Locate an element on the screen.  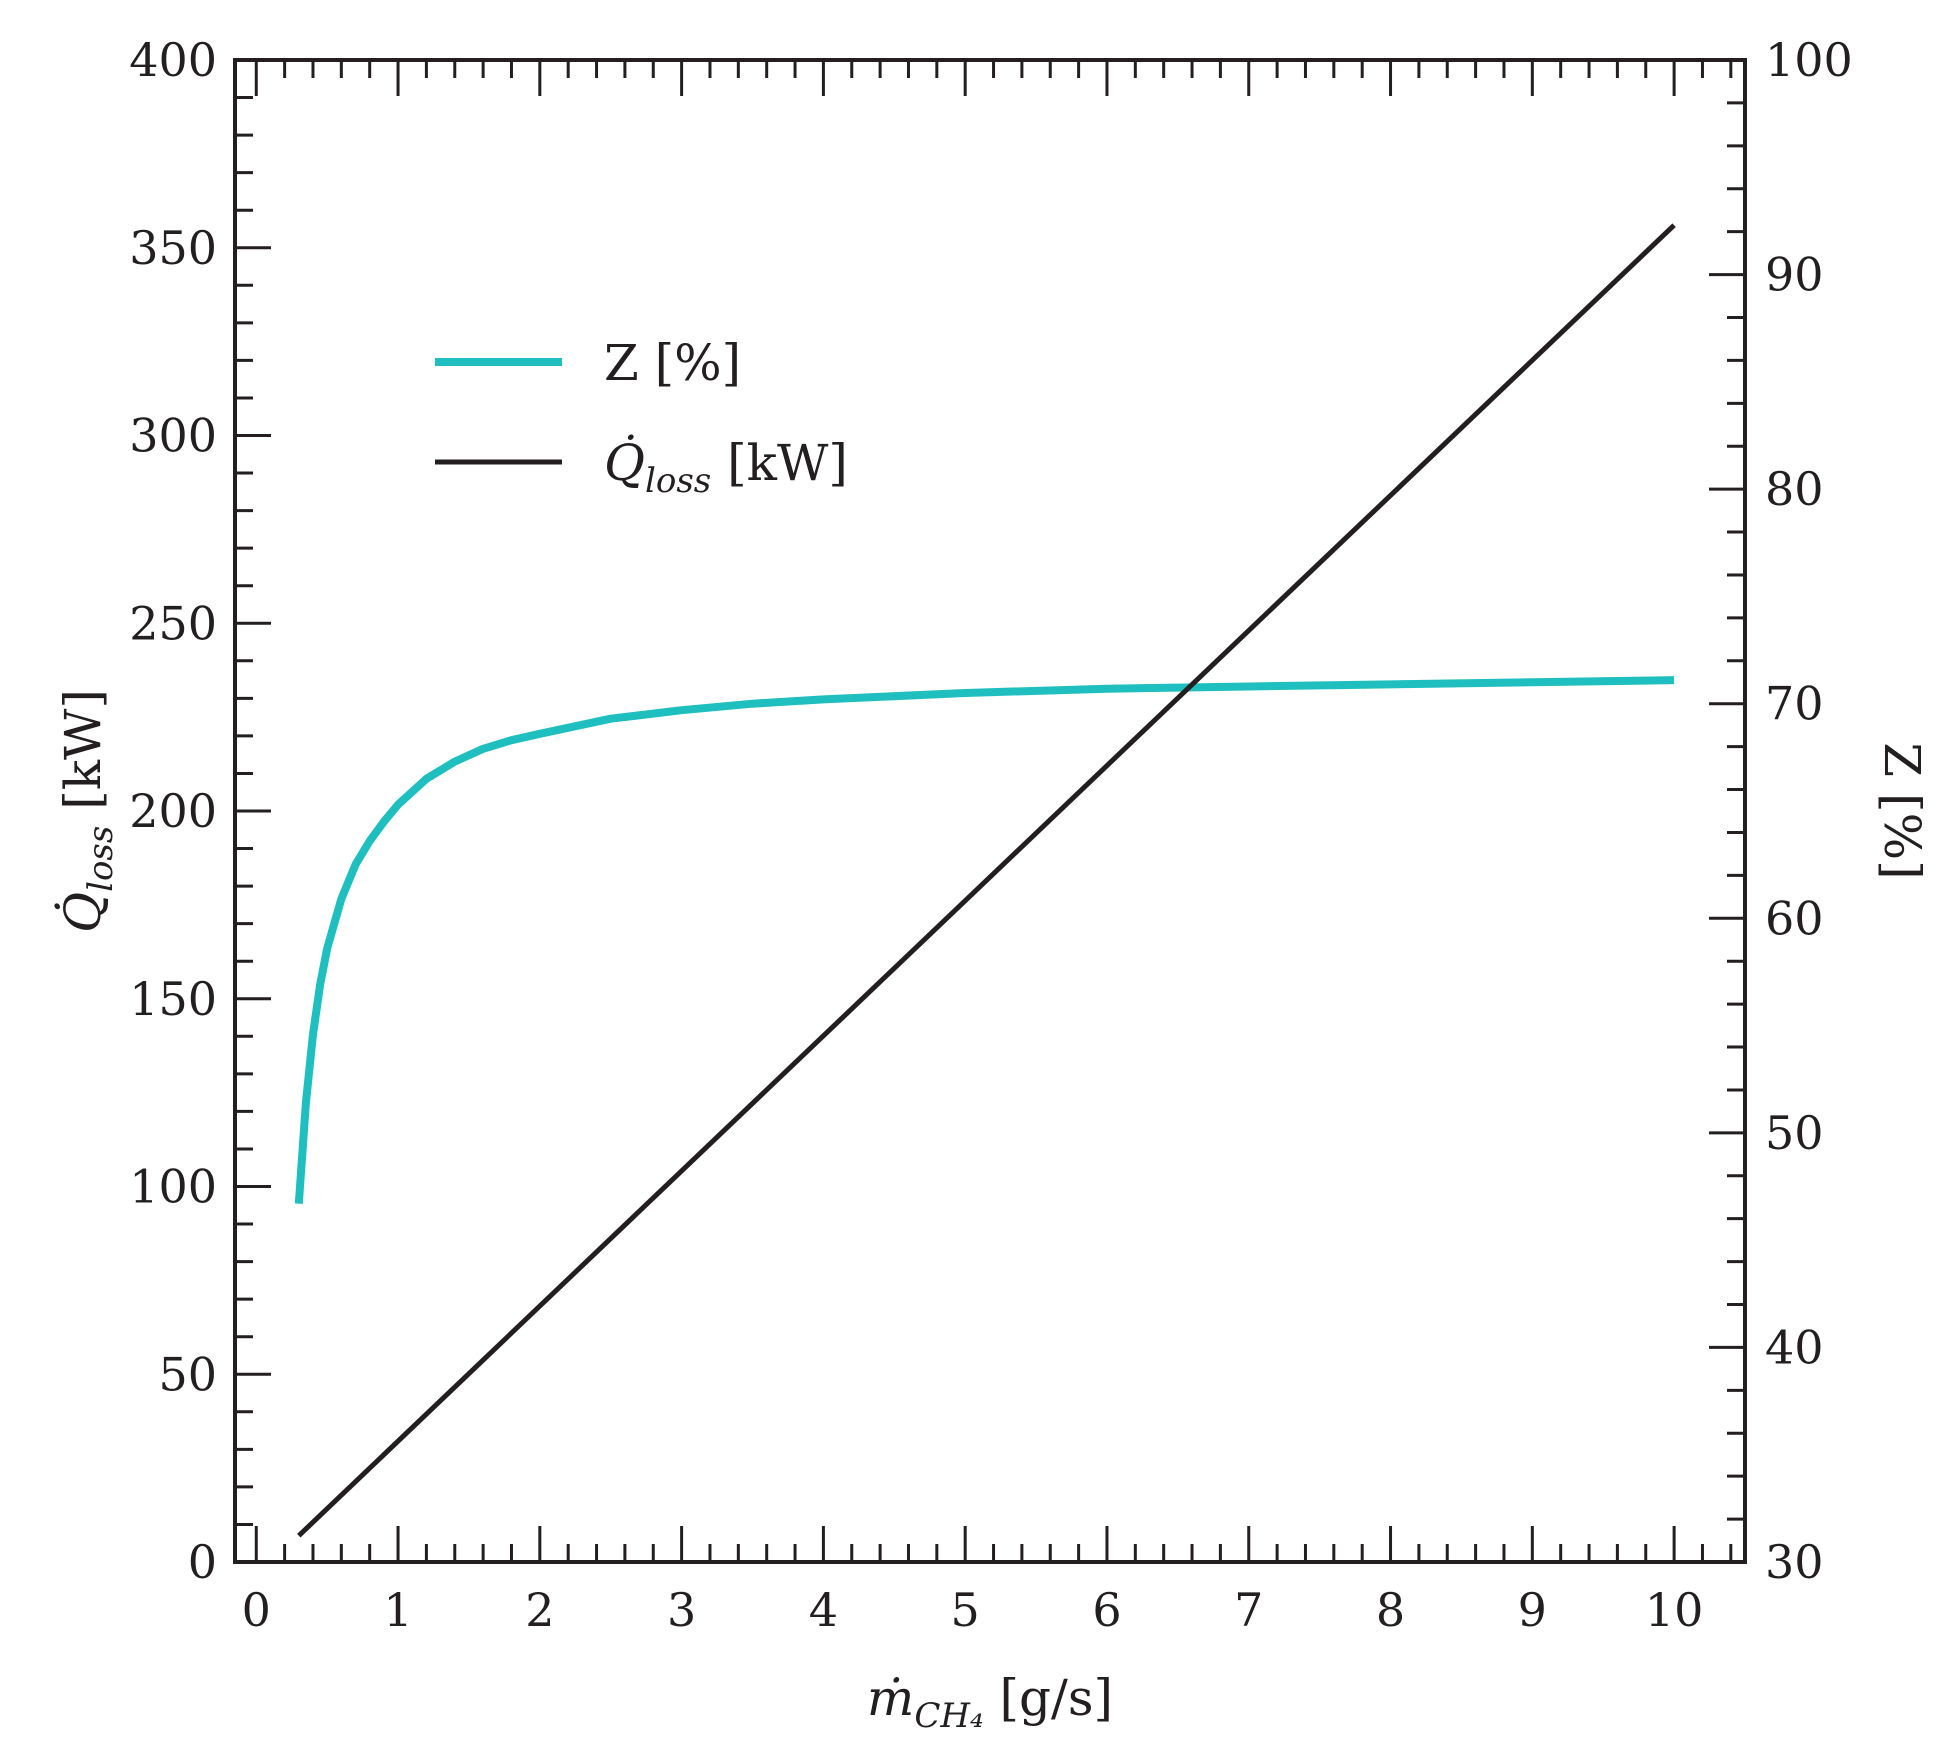
y-left-tick-label: 0 is located at coordinates (202, 1562).